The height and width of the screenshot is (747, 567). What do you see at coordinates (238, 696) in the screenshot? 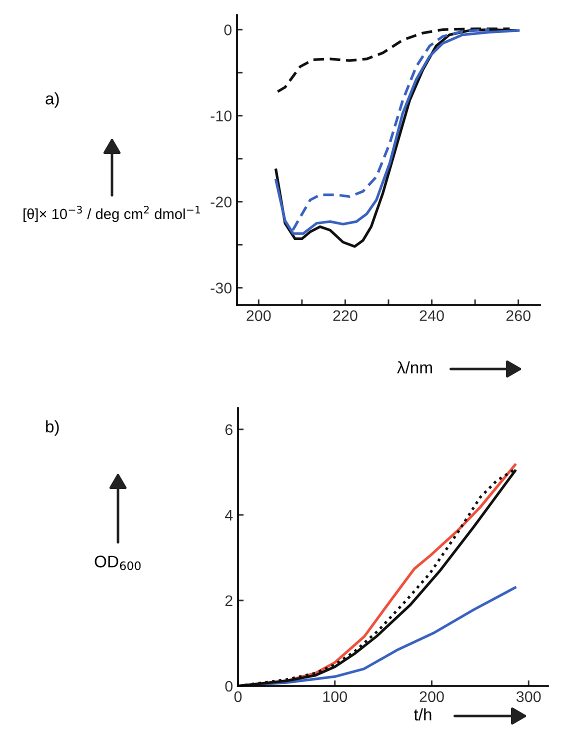
I see `x-tick-label: 0` at bounding box center [238, 696].